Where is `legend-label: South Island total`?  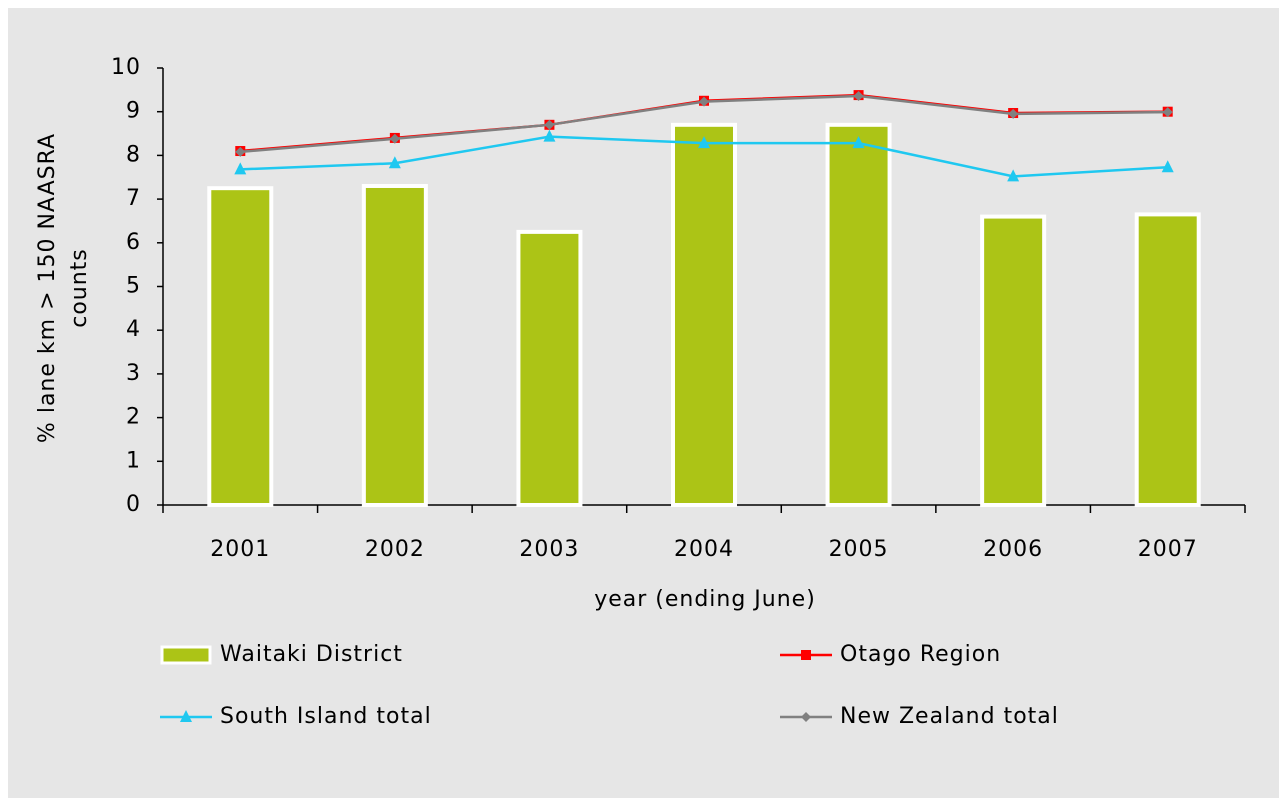 legend-label: South Island total is located at coordinates (326, 716).